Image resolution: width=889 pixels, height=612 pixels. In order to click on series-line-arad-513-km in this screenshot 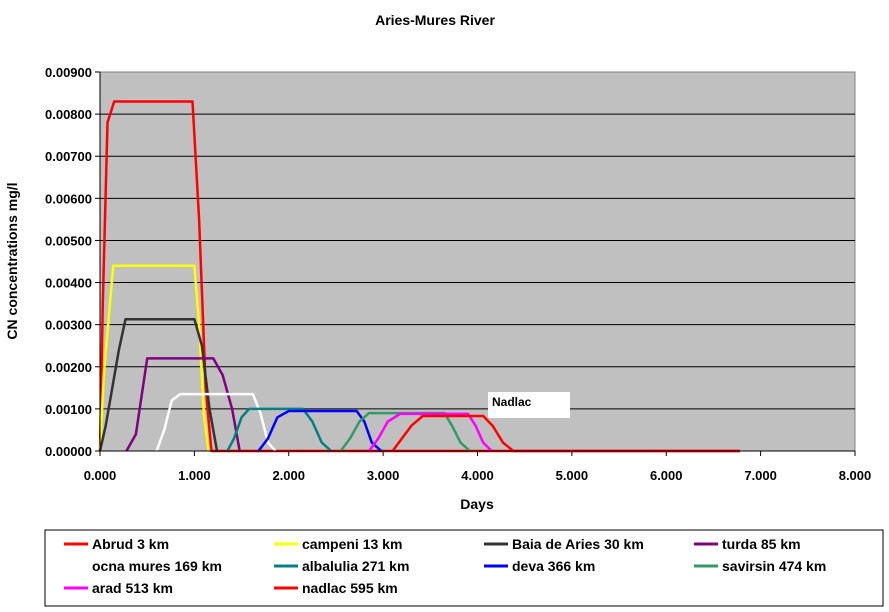, I will do `click(430, 432)`.